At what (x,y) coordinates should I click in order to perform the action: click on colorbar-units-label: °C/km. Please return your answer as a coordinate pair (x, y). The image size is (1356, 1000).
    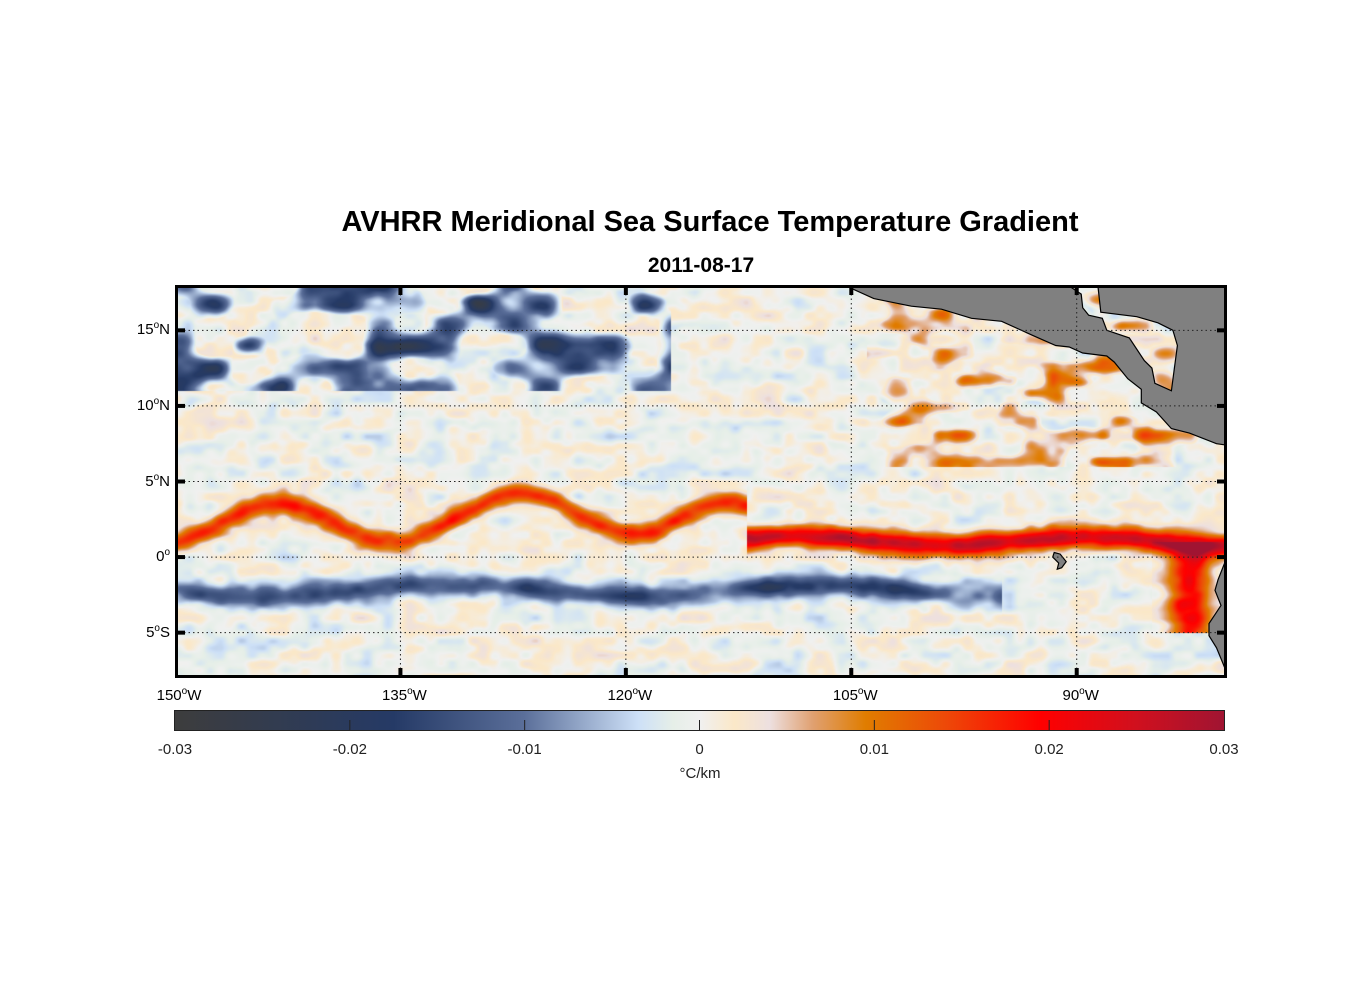
    Looking at the image, I should click on (700, 773).